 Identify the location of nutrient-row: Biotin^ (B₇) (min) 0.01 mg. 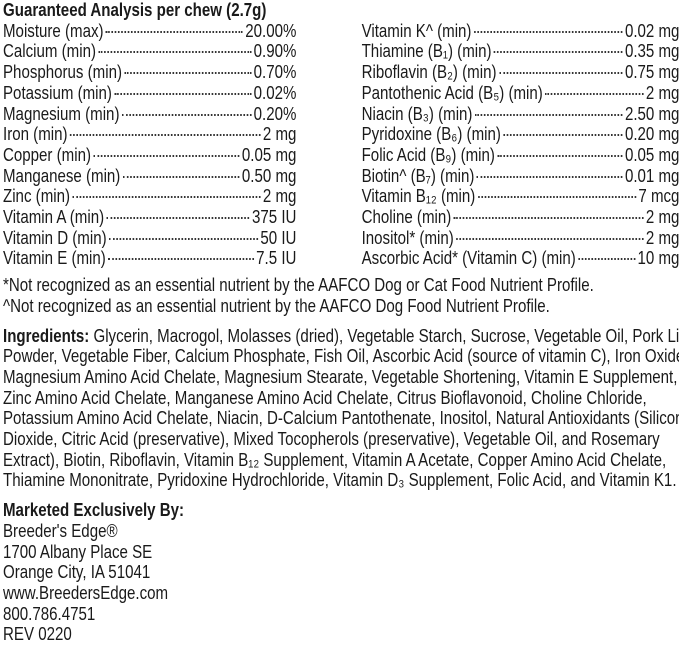
(520, 175).